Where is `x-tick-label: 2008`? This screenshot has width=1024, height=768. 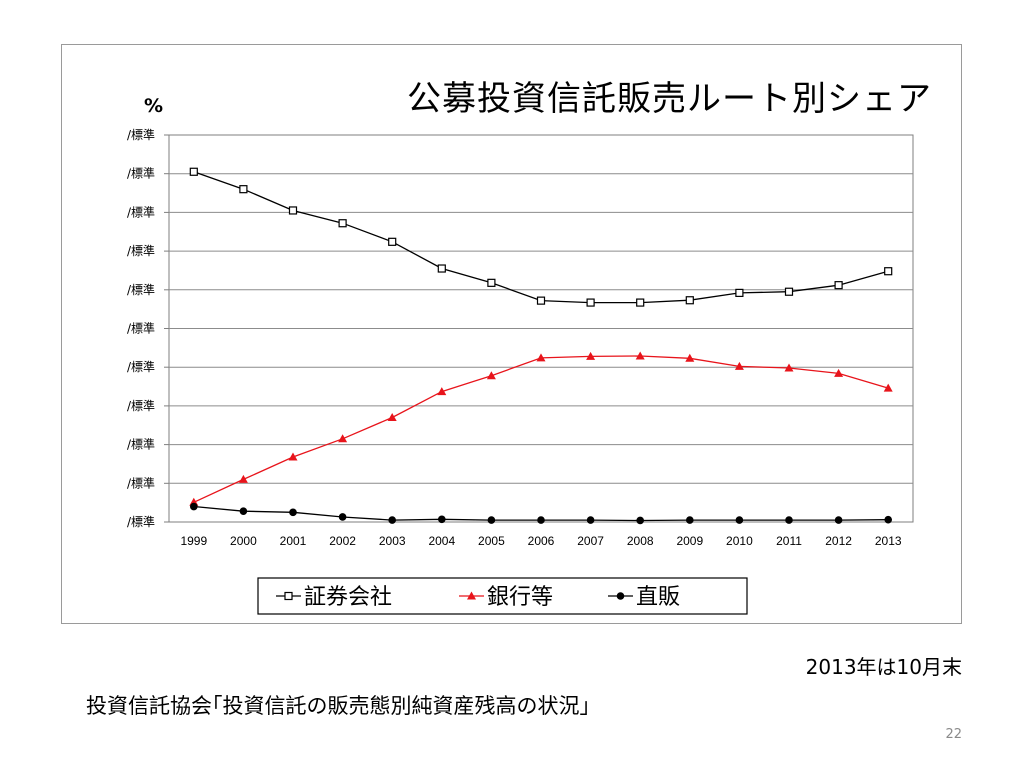 x-tick-label: 2008 is located at coordinates (640, 541).